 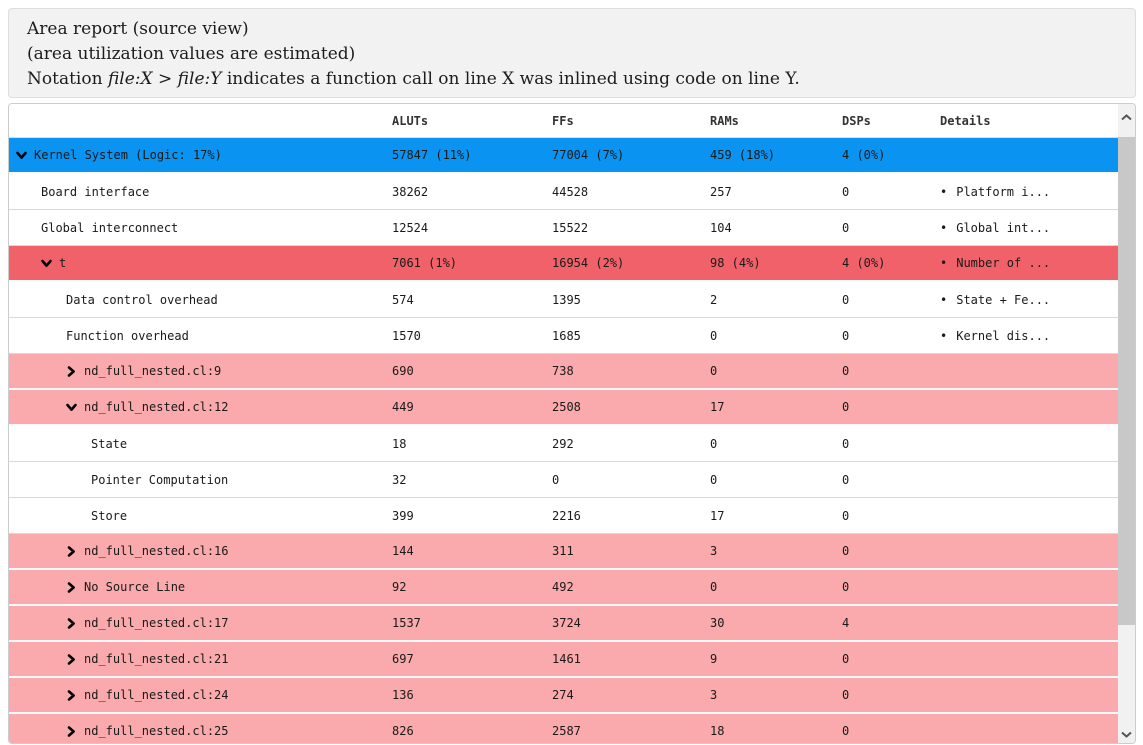 What do you see at coordinates (406, 623) in the screenshot?
I see `aluts-cell: 1537` at bounding box center [406, 623].